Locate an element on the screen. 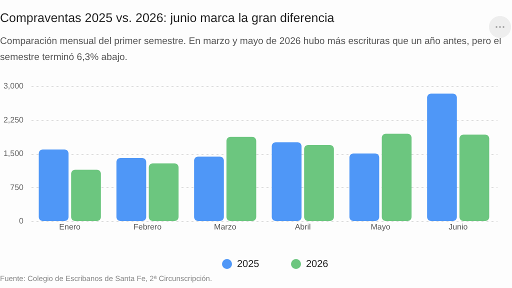 This screenshot has width=512, height=288. x-tick-label: Junio is located at coordinates (458, 227).